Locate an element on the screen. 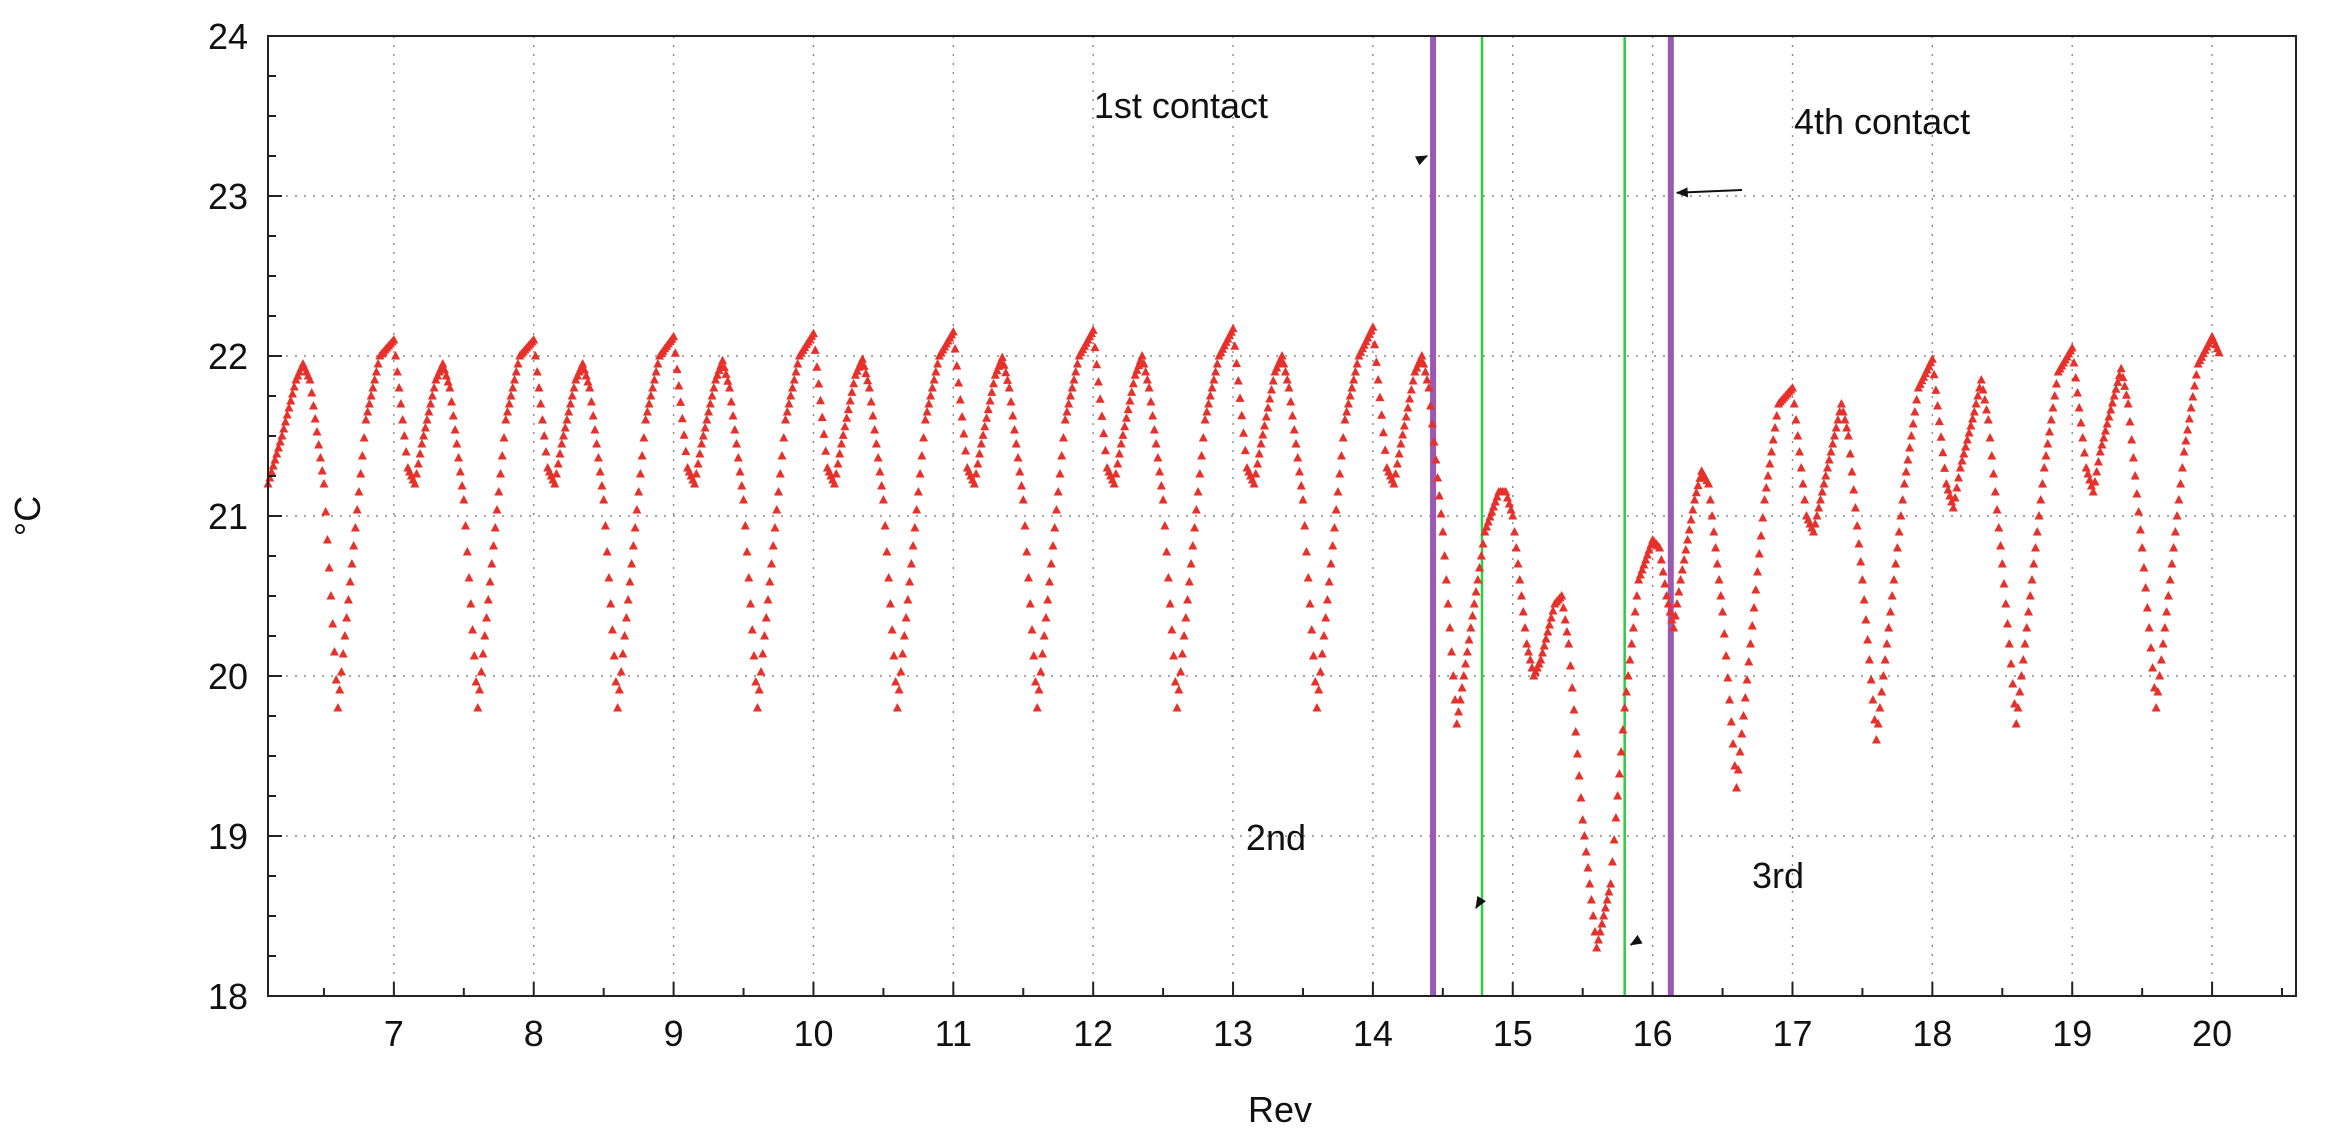 The height and width of the screenshot is (1142, 2328). y-tick-label: 19 is located at coordinates (228, 836).